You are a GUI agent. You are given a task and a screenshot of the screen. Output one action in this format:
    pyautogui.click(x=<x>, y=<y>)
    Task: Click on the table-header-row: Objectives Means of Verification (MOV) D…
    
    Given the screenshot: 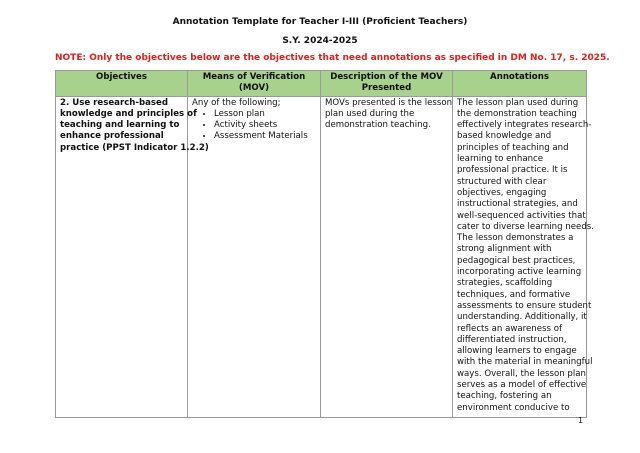 What is the action you would take?
    pyautogui.click(x=321, y=83)
    